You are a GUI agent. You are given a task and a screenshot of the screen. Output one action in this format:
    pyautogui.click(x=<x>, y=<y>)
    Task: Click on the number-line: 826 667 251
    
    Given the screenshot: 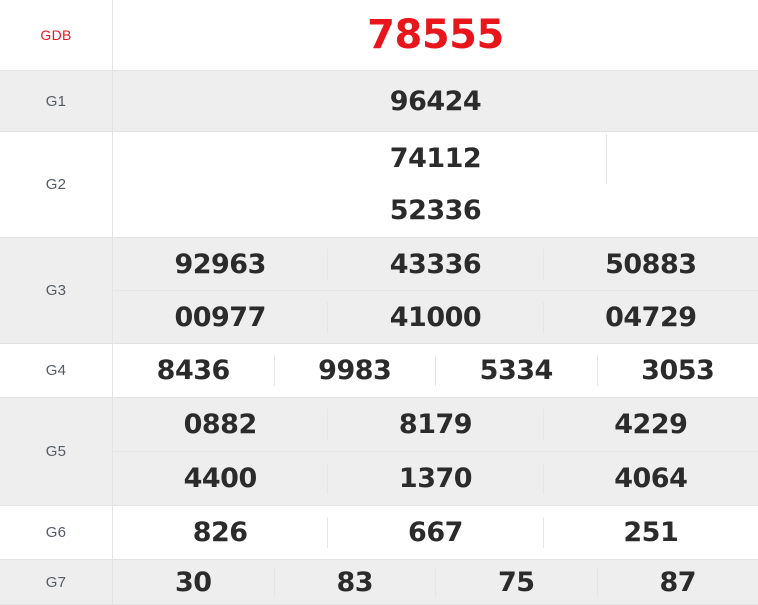 What is the action you would take?
    pyautogui.click(x=435, y=532)
    